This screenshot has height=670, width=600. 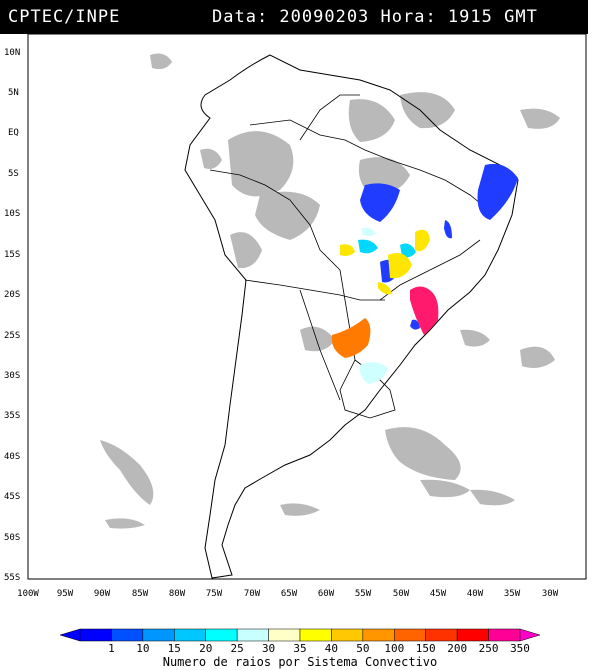 I want to click on legend-arrow-right, so click(x=530, y=635).